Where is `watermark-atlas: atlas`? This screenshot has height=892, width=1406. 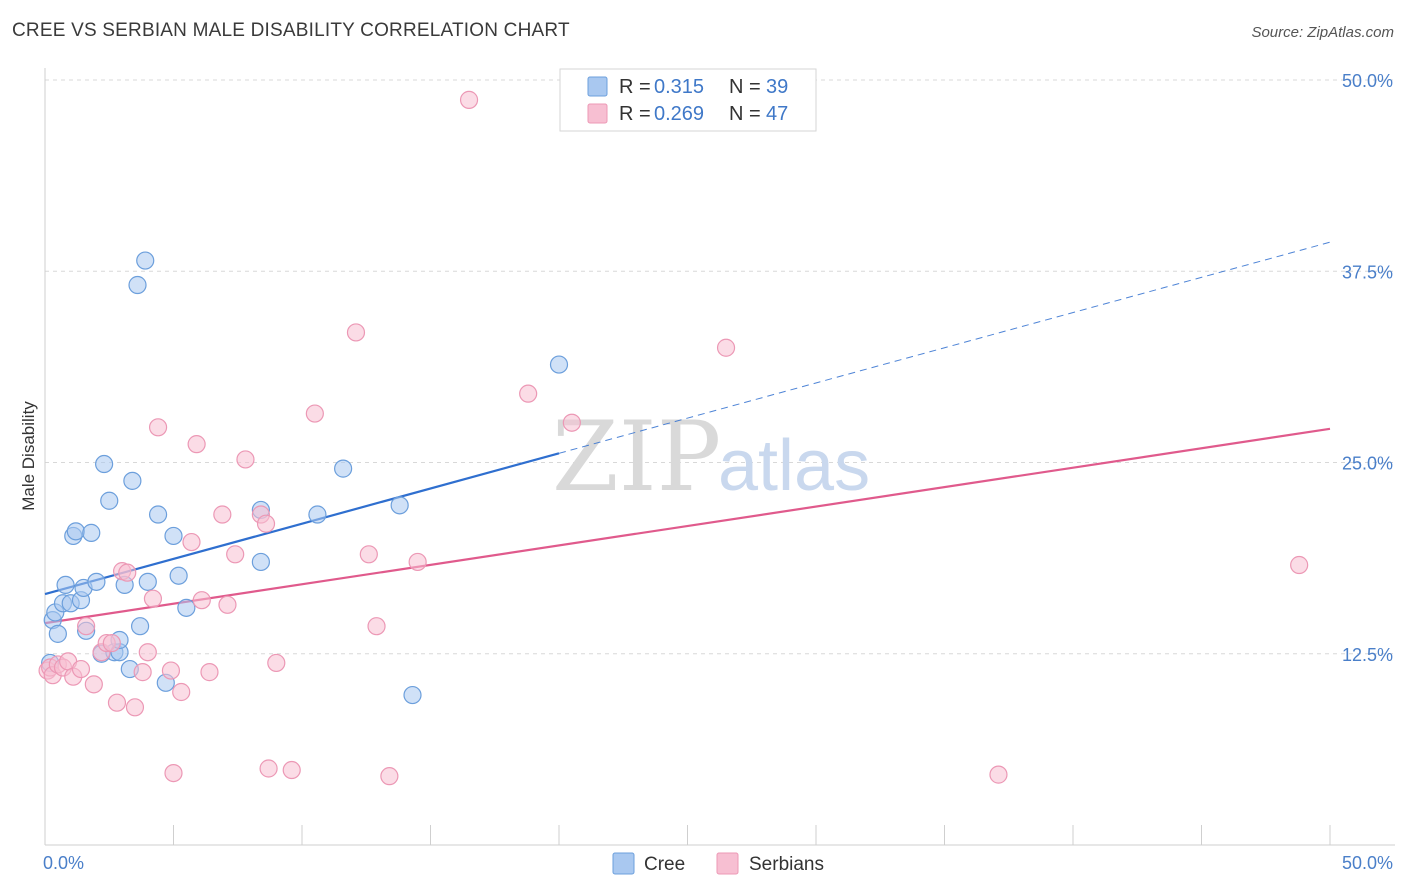 watermark-atlas: atlas is located at coordinates (794, 466).